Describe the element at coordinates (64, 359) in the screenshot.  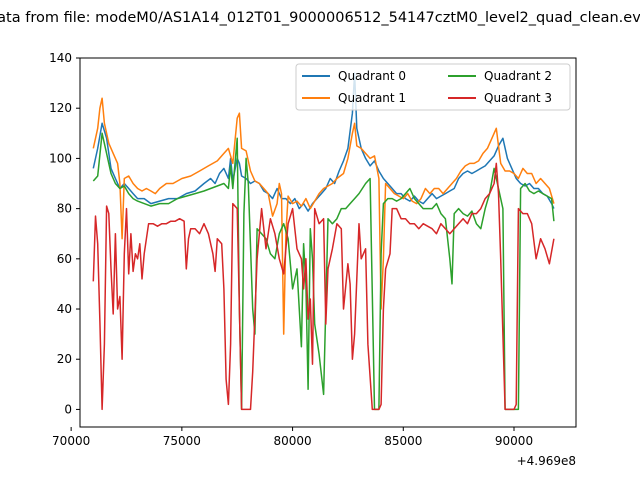
I see `y-tick-label: 20` at that location.